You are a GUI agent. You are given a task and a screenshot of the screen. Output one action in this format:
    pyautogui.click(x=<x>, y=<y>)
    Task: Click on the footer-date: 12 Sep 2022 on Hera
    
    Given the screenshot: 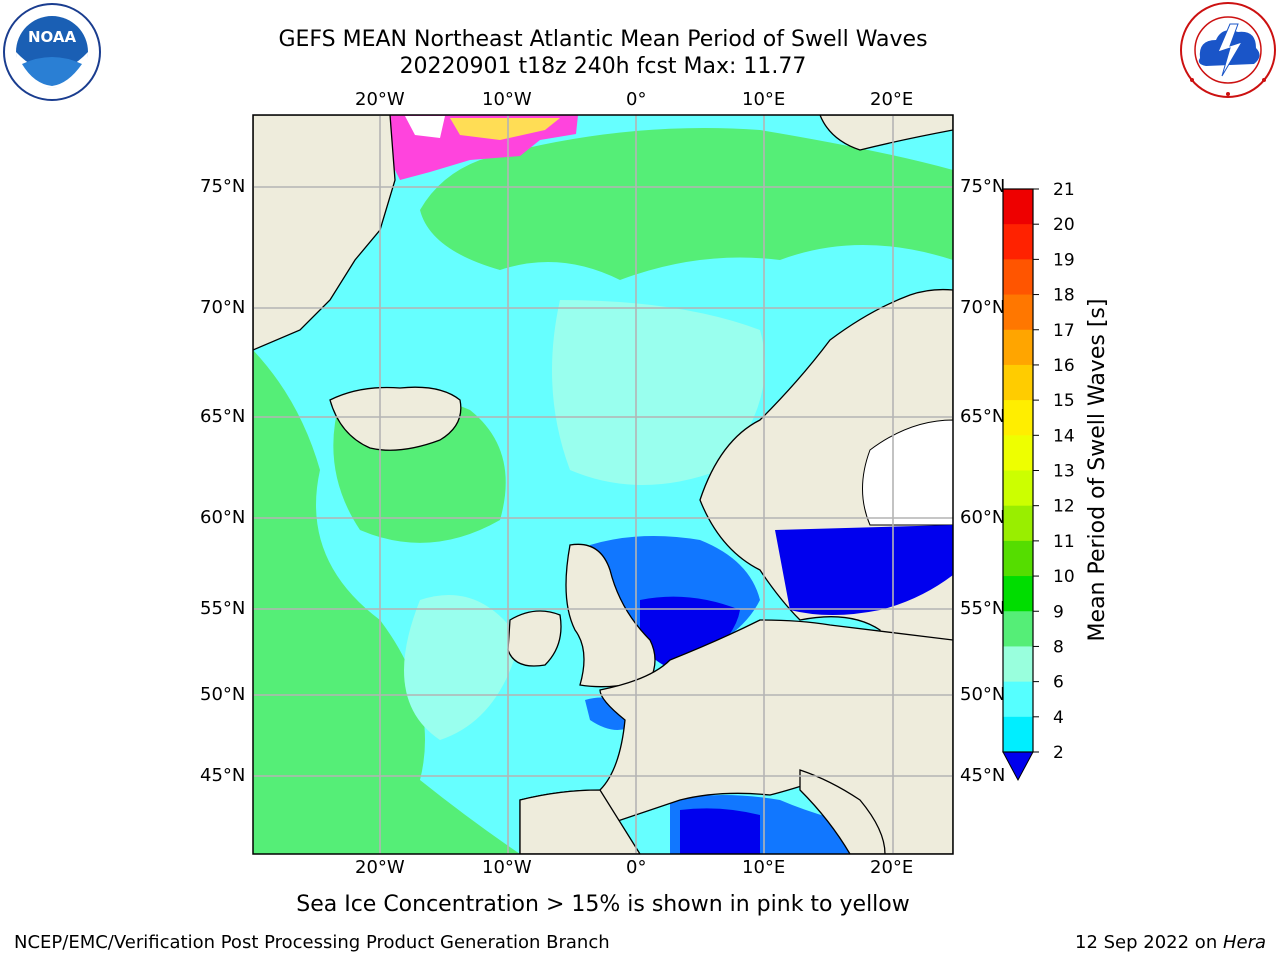 What is the action you would take?
    pyautogui.click(x=1170, y=943)
    